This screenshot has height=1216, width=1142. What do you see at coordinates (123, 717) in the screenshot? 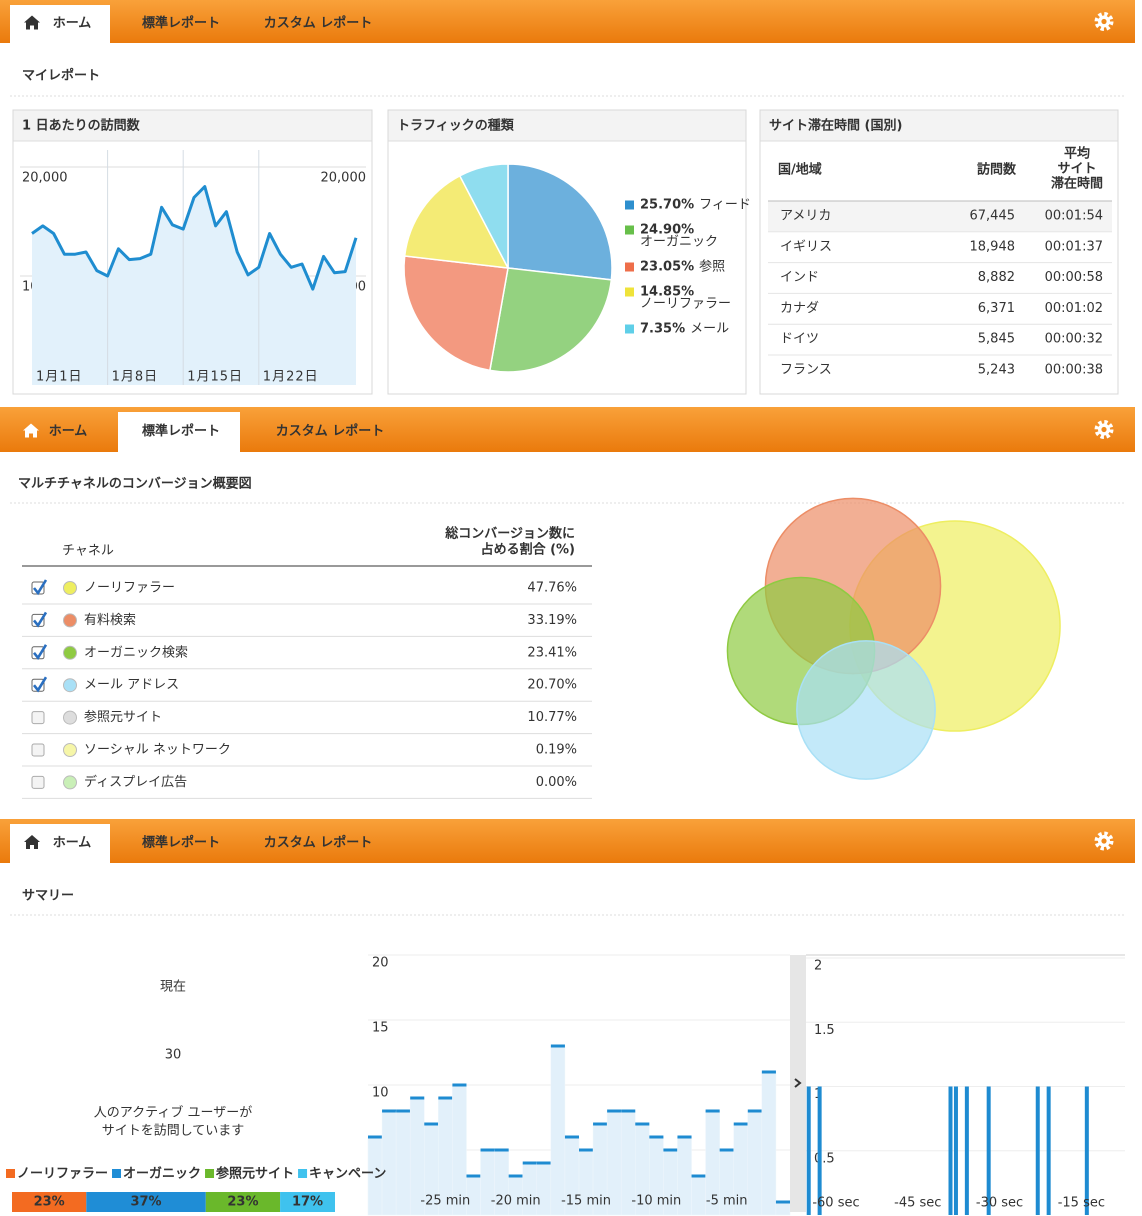
I see `channel-name: 参照元サイト` at bounding box center [123, 717].